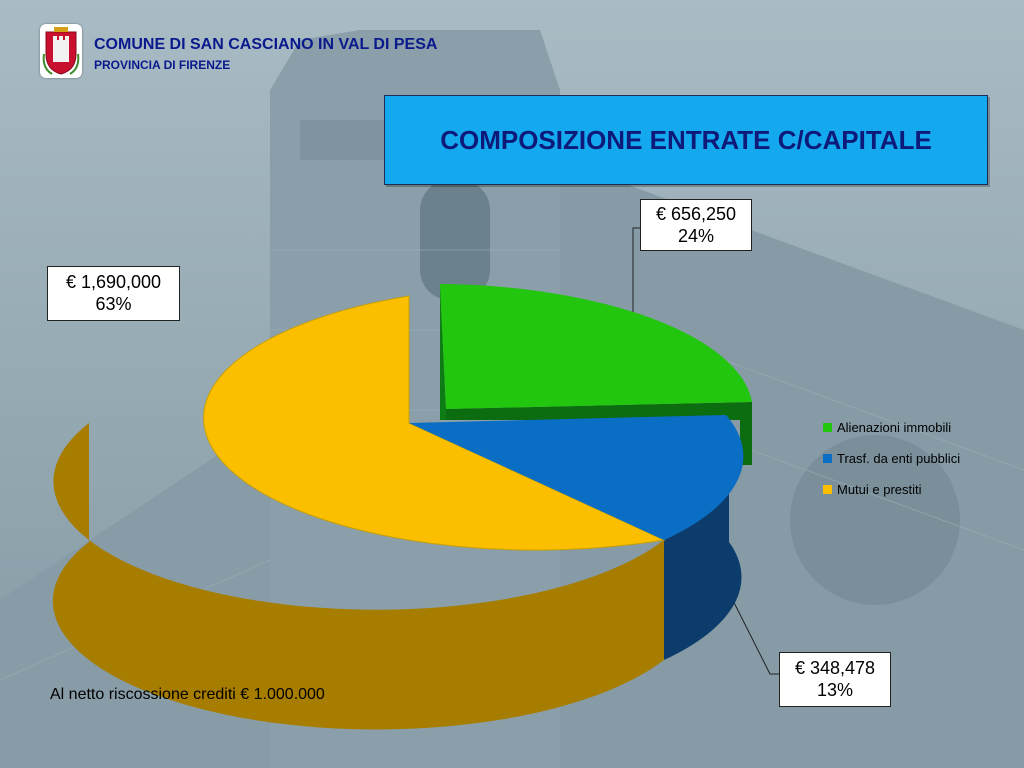  What do you see at coordinates (899, 458) in the screenshot?
I see `legend-label: Trasf. da enti pubblici` at bounding box center [899, 458].